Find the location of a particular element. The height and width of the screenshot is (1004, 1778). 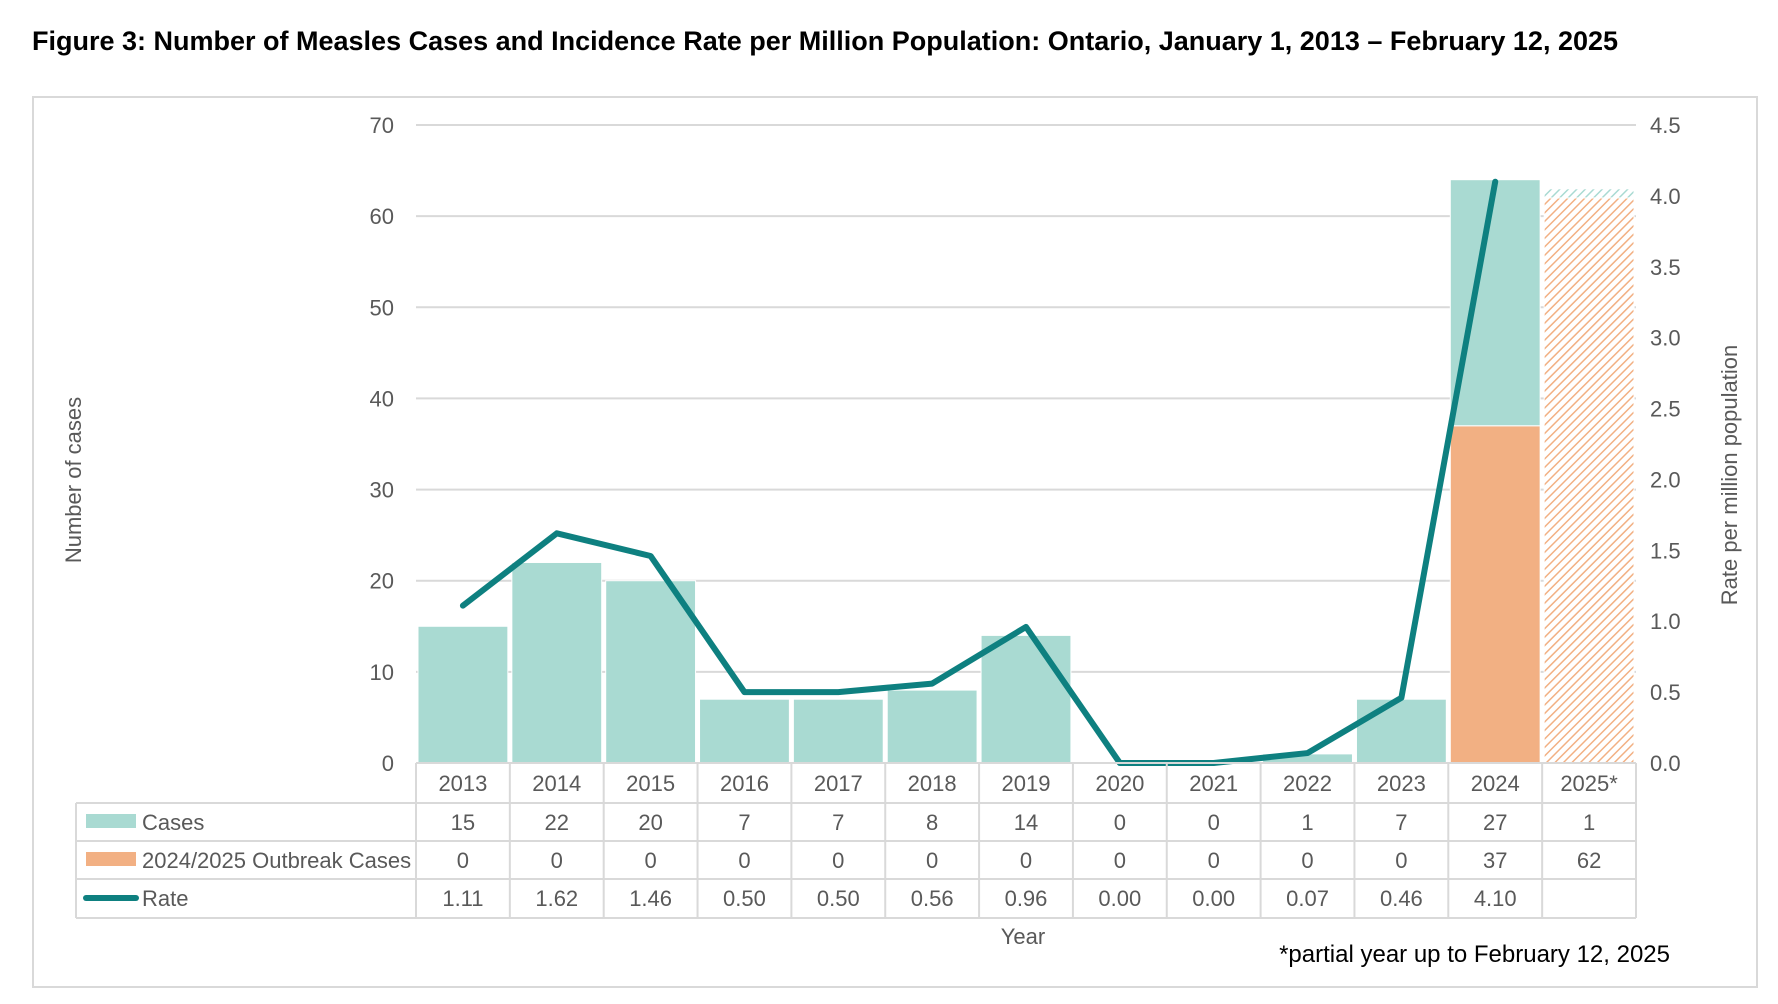

y-tick-label: 30 is located at coordinates (382, 490).